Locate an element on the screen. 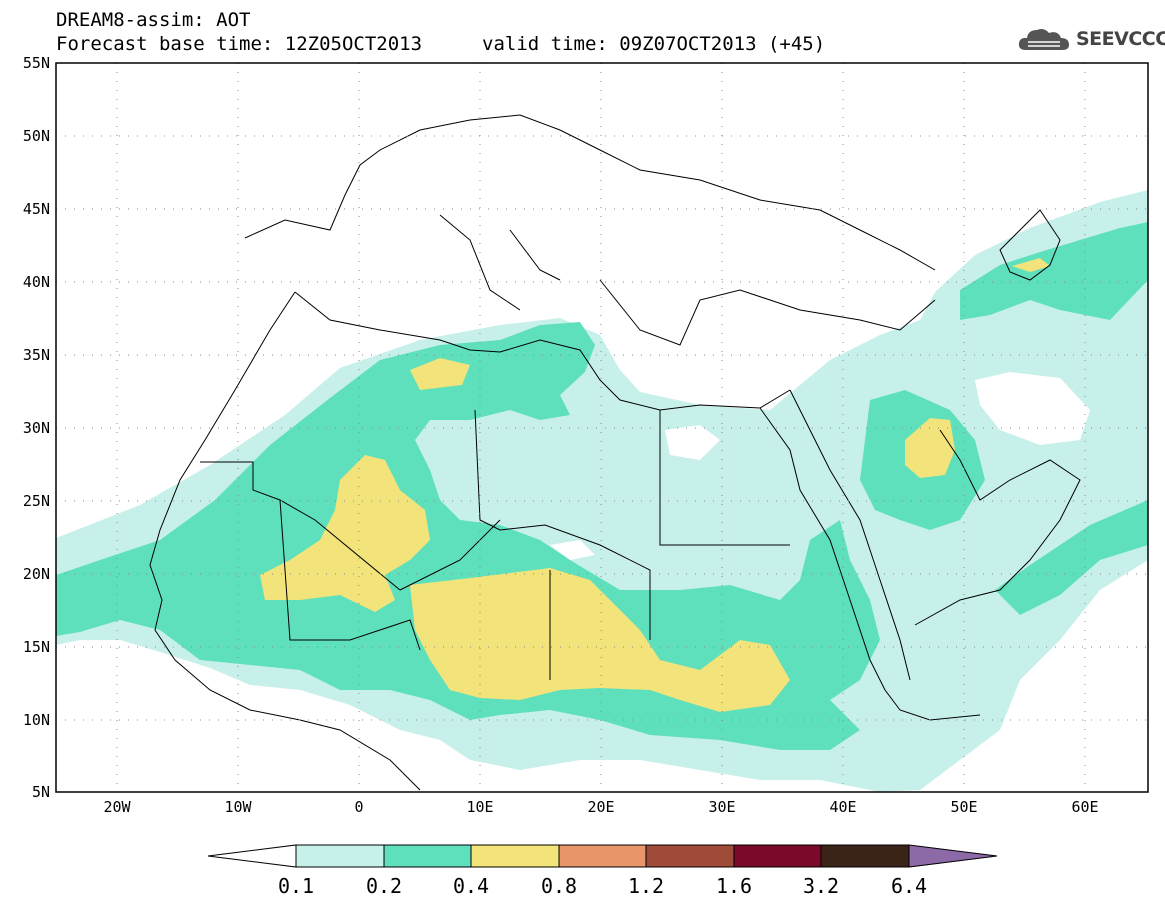 This screenshot has height=905, width=1165. lon-label: 20E is located at coordinates (600, 807).